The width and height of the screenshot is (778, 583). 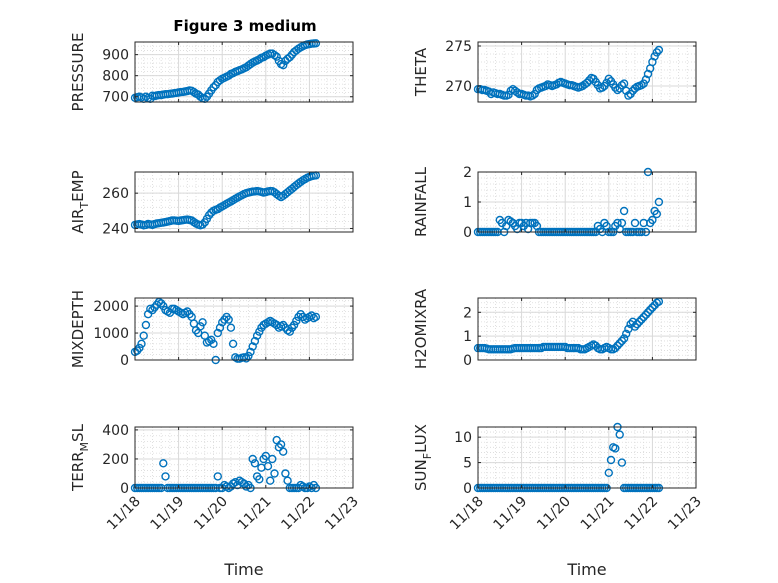 I want to click on subplot-rainfall: 0 1 2 RAINFALL, so click(x=554, y=203).